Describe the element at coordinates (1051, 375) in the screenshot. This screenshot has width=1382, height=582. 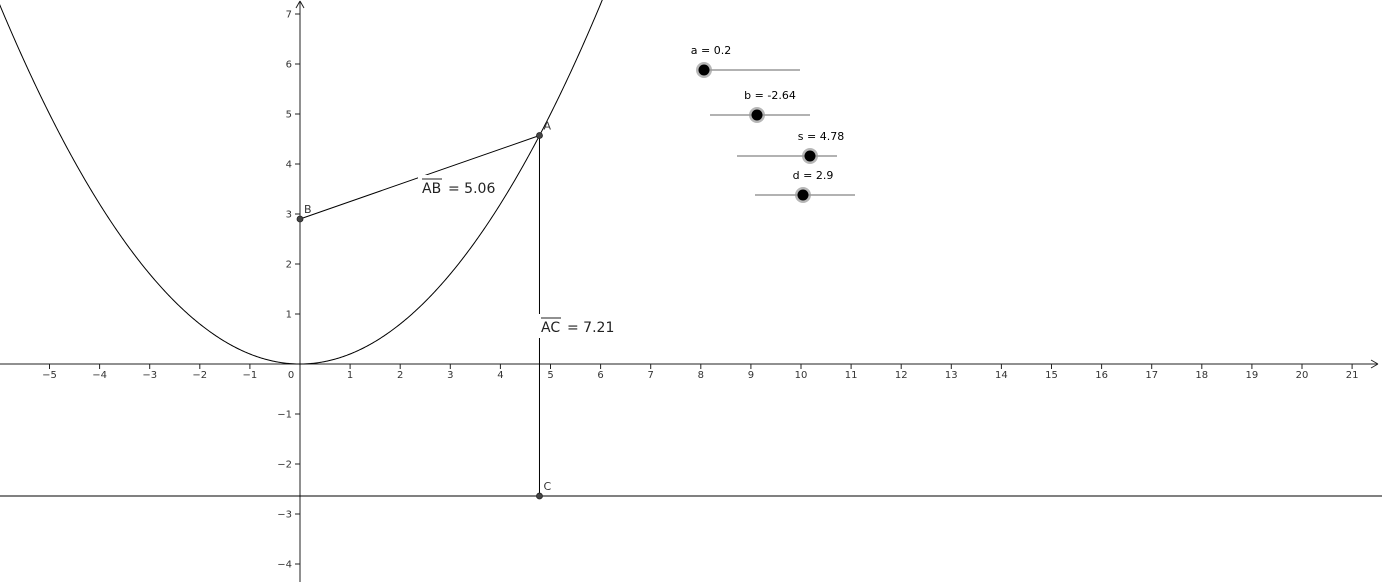
I see `x-tick-label: 15` at that location.